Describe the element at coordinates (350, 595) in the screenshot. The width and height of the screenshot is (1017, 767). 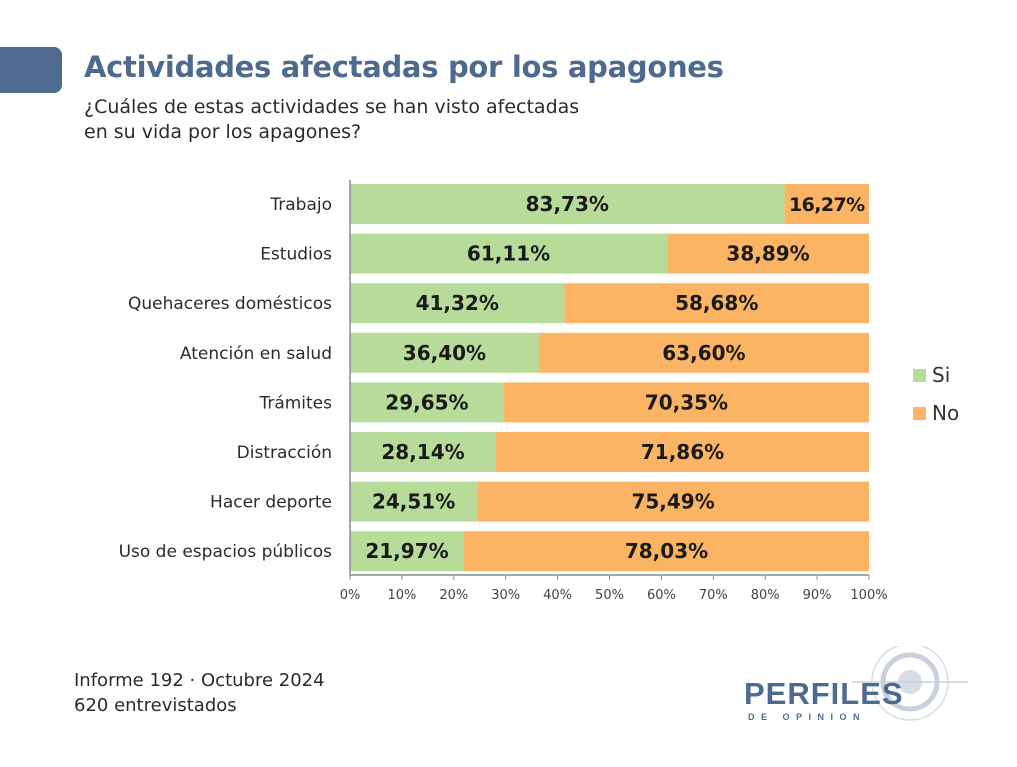
I see `x-tick-label: 0%` at that location.